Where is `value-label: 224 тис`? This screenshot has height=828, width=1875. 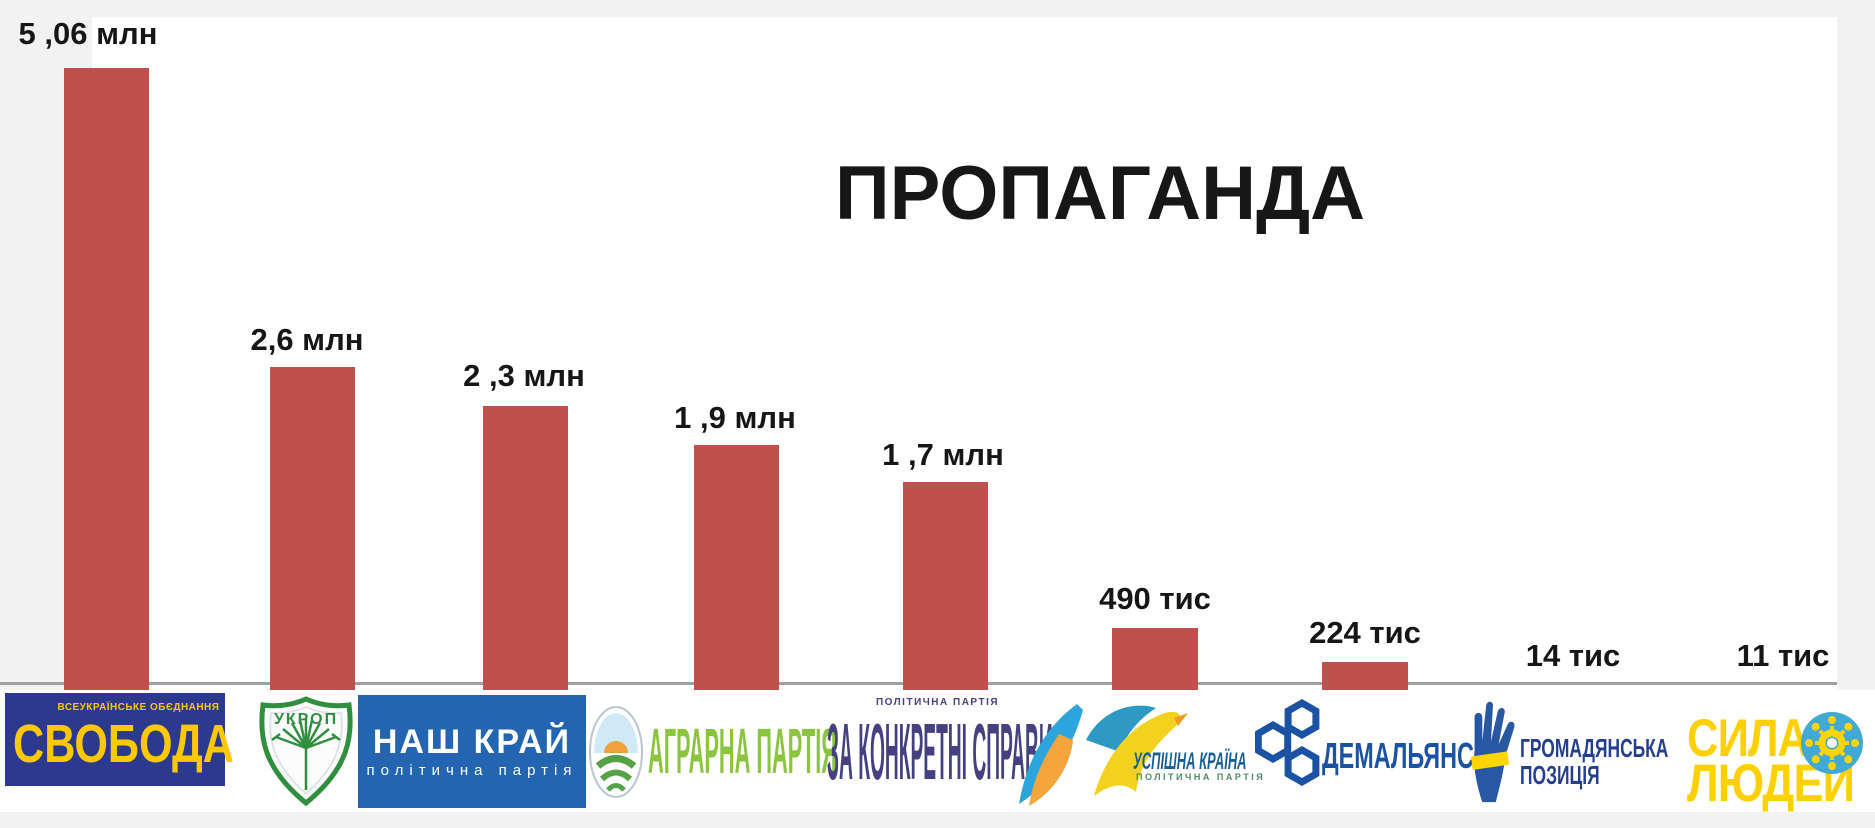 value-label: 224 тис is located at coordinates (1365, 632).